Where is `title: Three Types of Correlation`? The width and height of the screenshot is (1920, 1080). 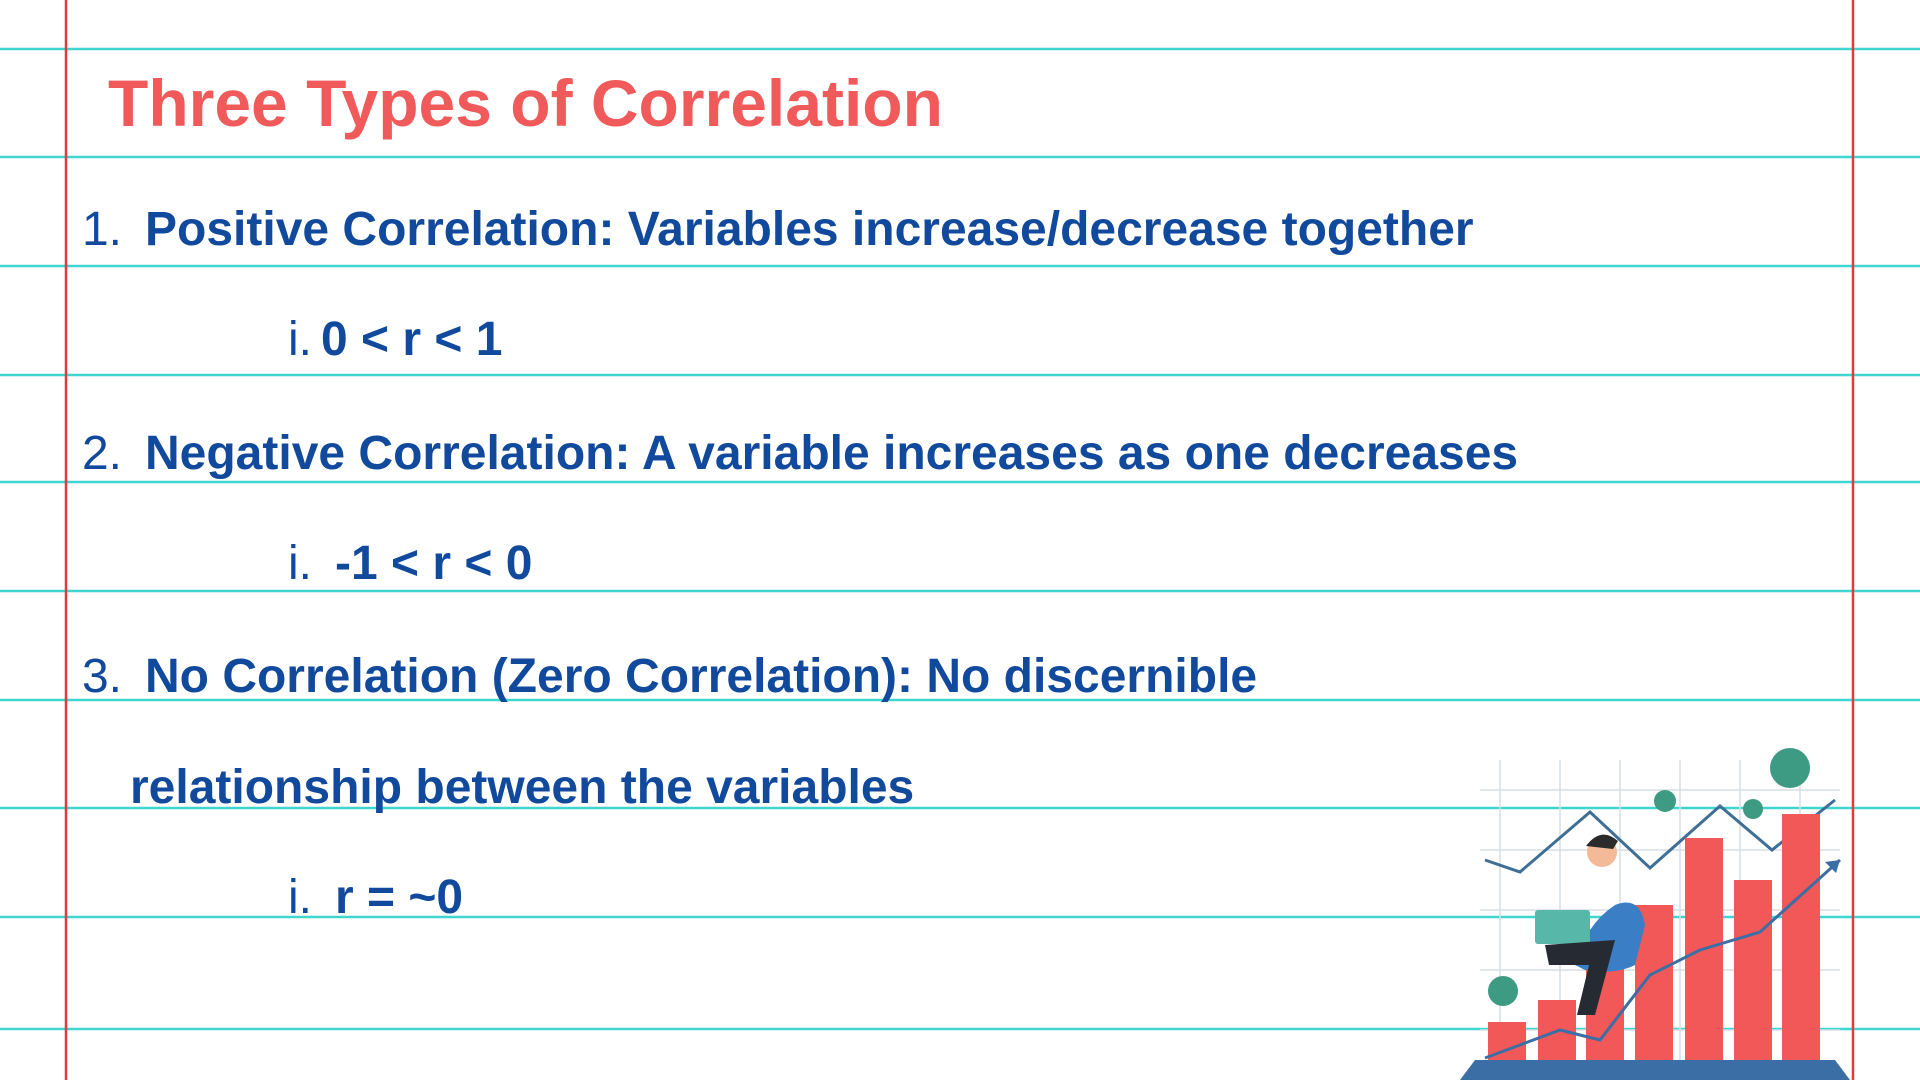
title: Three Types of Correlation is located at coordinates (525, 103).